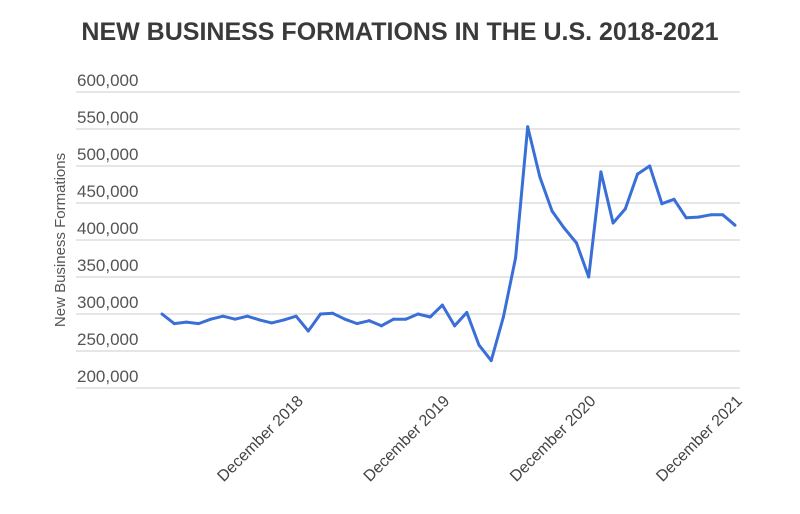  What do you see at coordinates (553, 439) in the screenshot?
I see `x-tick-label: December 2020` at bounding box center [553, 439].